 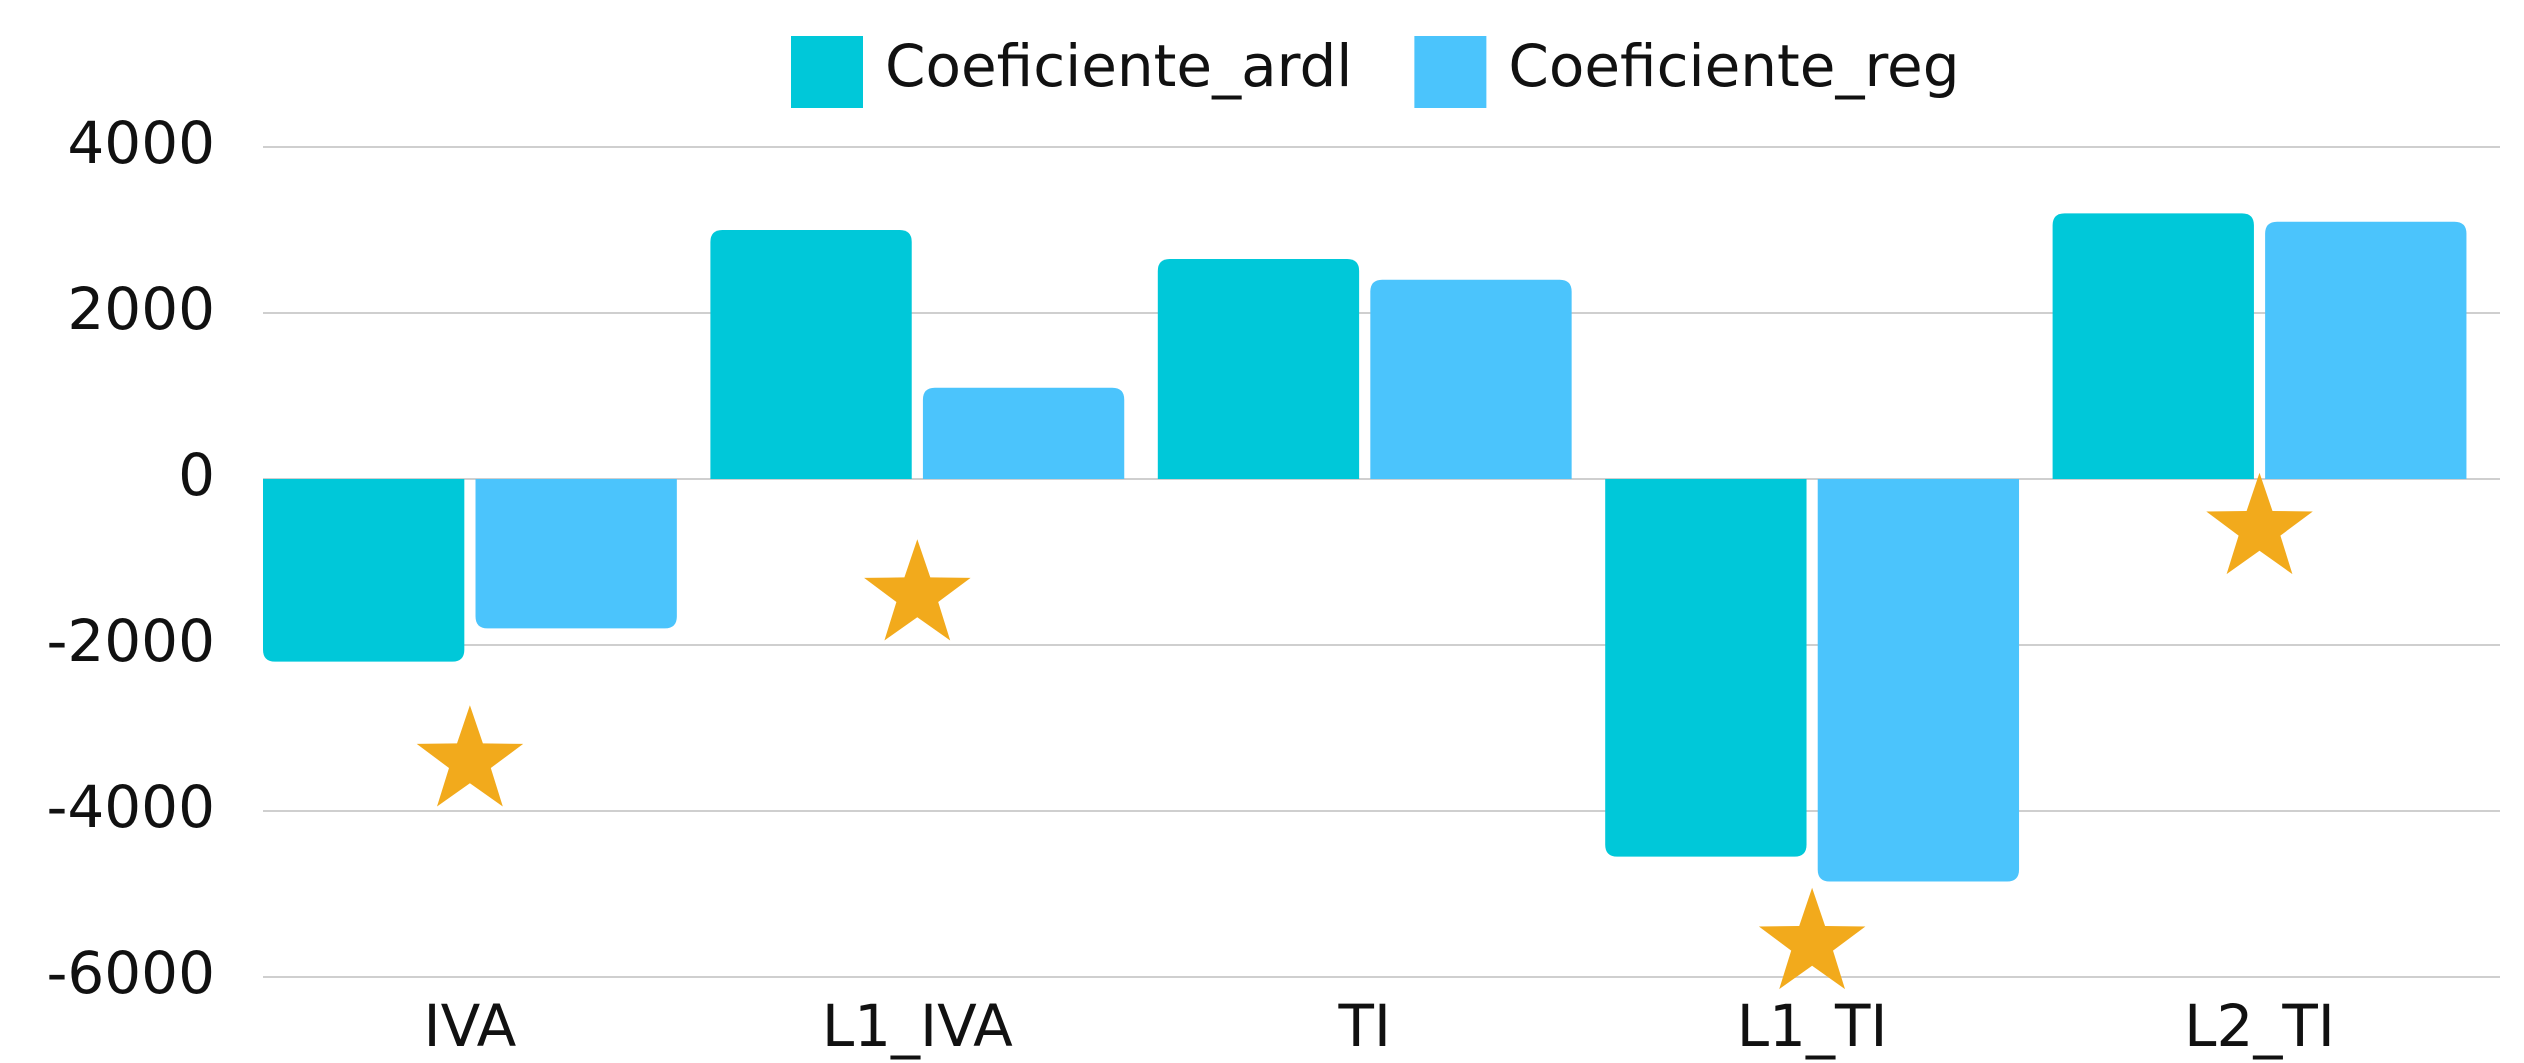 What do you see at coordinates (470, 1026) in the screenshot?
I see `x-tick-label: IVA` at bounding box center [470, 1026].